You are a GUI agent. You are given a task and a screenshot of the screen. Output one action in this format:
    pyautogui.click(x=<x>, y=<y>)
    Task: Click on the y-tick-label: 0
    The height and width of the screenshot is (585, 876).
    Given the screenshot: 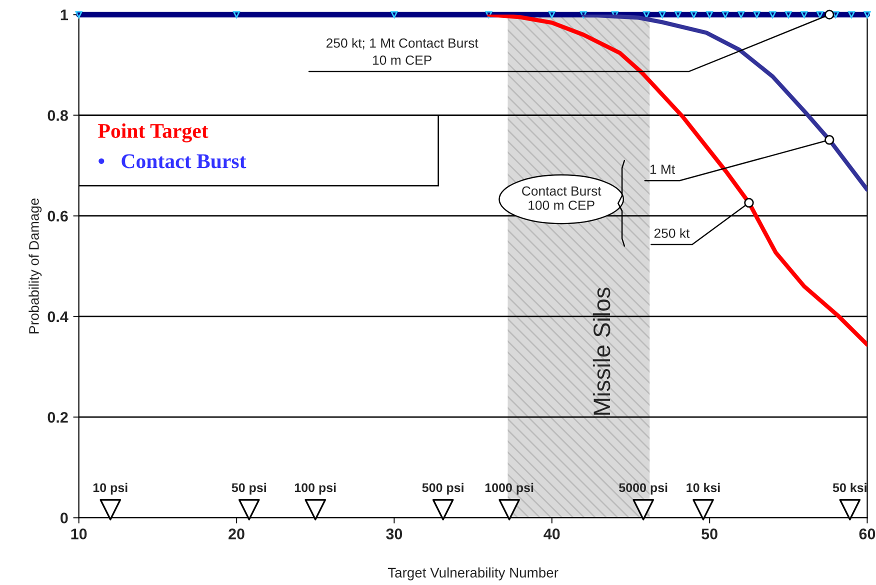 What is the action you would take?
    pyautogui.click(x=64, y=518)
    